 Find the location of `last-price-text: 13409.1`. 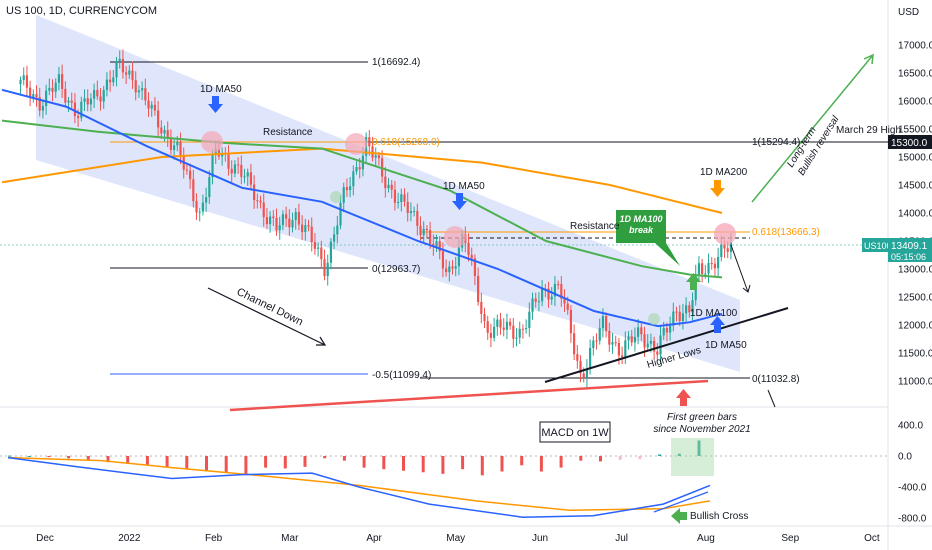

last-price-text: 13409.1 is located at coordinates (909, 246).